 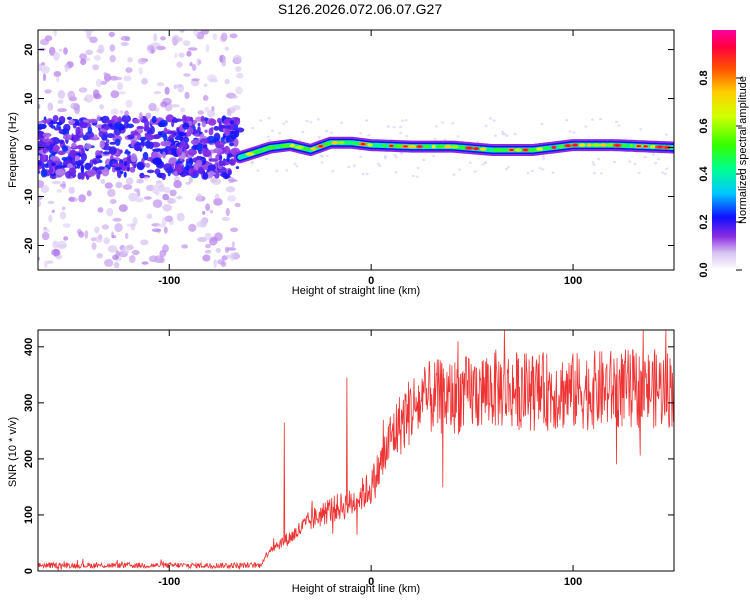 I want to click on spectrogram-x-label: Height of straight line (km), so click(x=356, y=291).